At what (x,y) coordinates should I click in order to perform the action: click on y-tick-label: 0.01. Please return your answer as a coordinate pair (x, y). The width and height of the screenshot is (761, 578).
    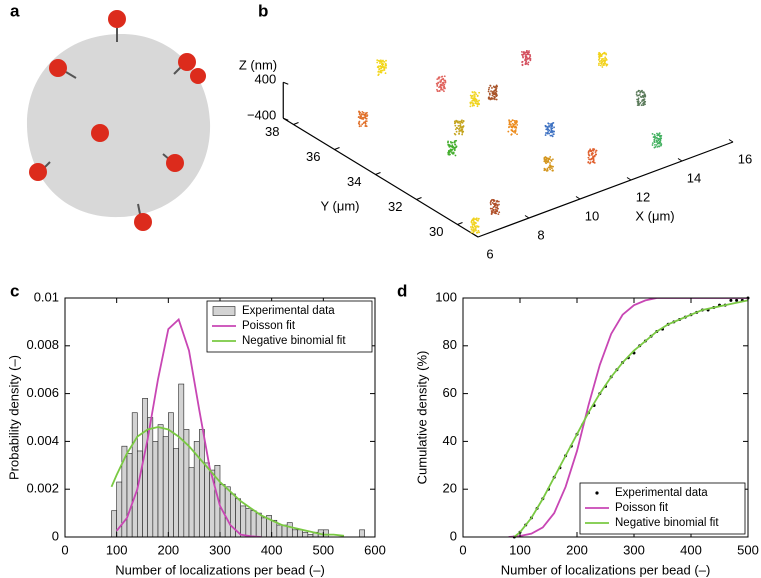
    Looking at the image, I should click on (46, 296).